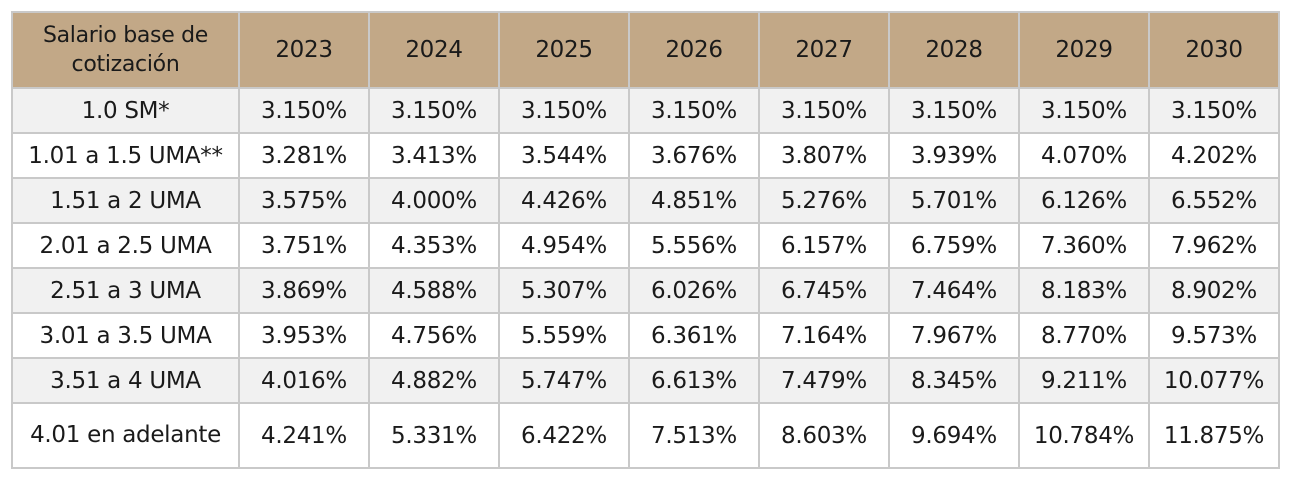 This screenshot has height=482, width=1292. What do you see at coordinates (1214, 435) in the screenshot?
I see `rate-cell: 11.875%` at bounding box center [1214, 435].